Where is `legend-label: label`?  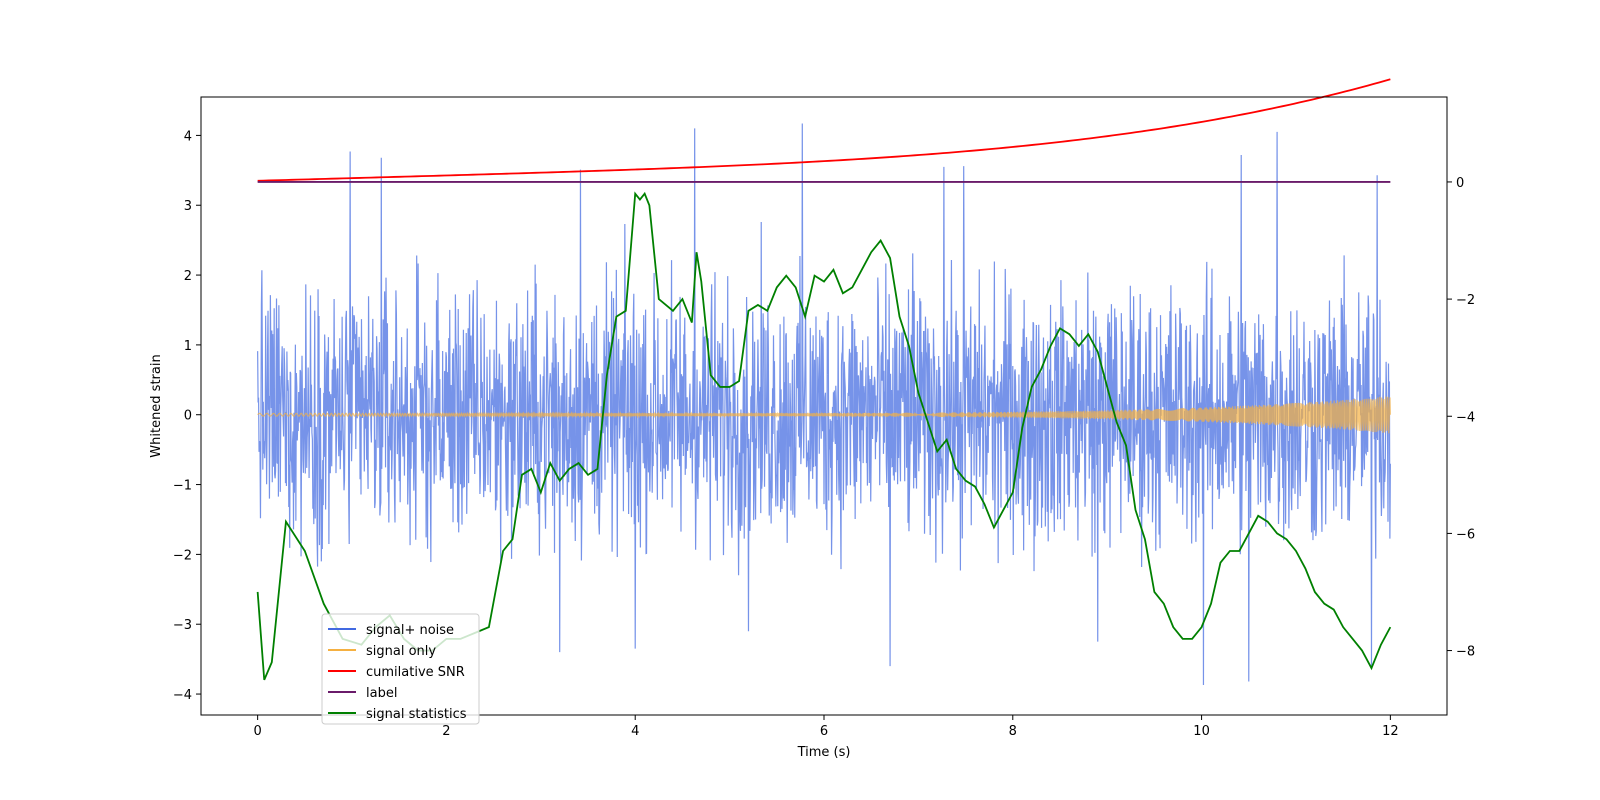
legend-label: label is located at coordinates (381, 693).